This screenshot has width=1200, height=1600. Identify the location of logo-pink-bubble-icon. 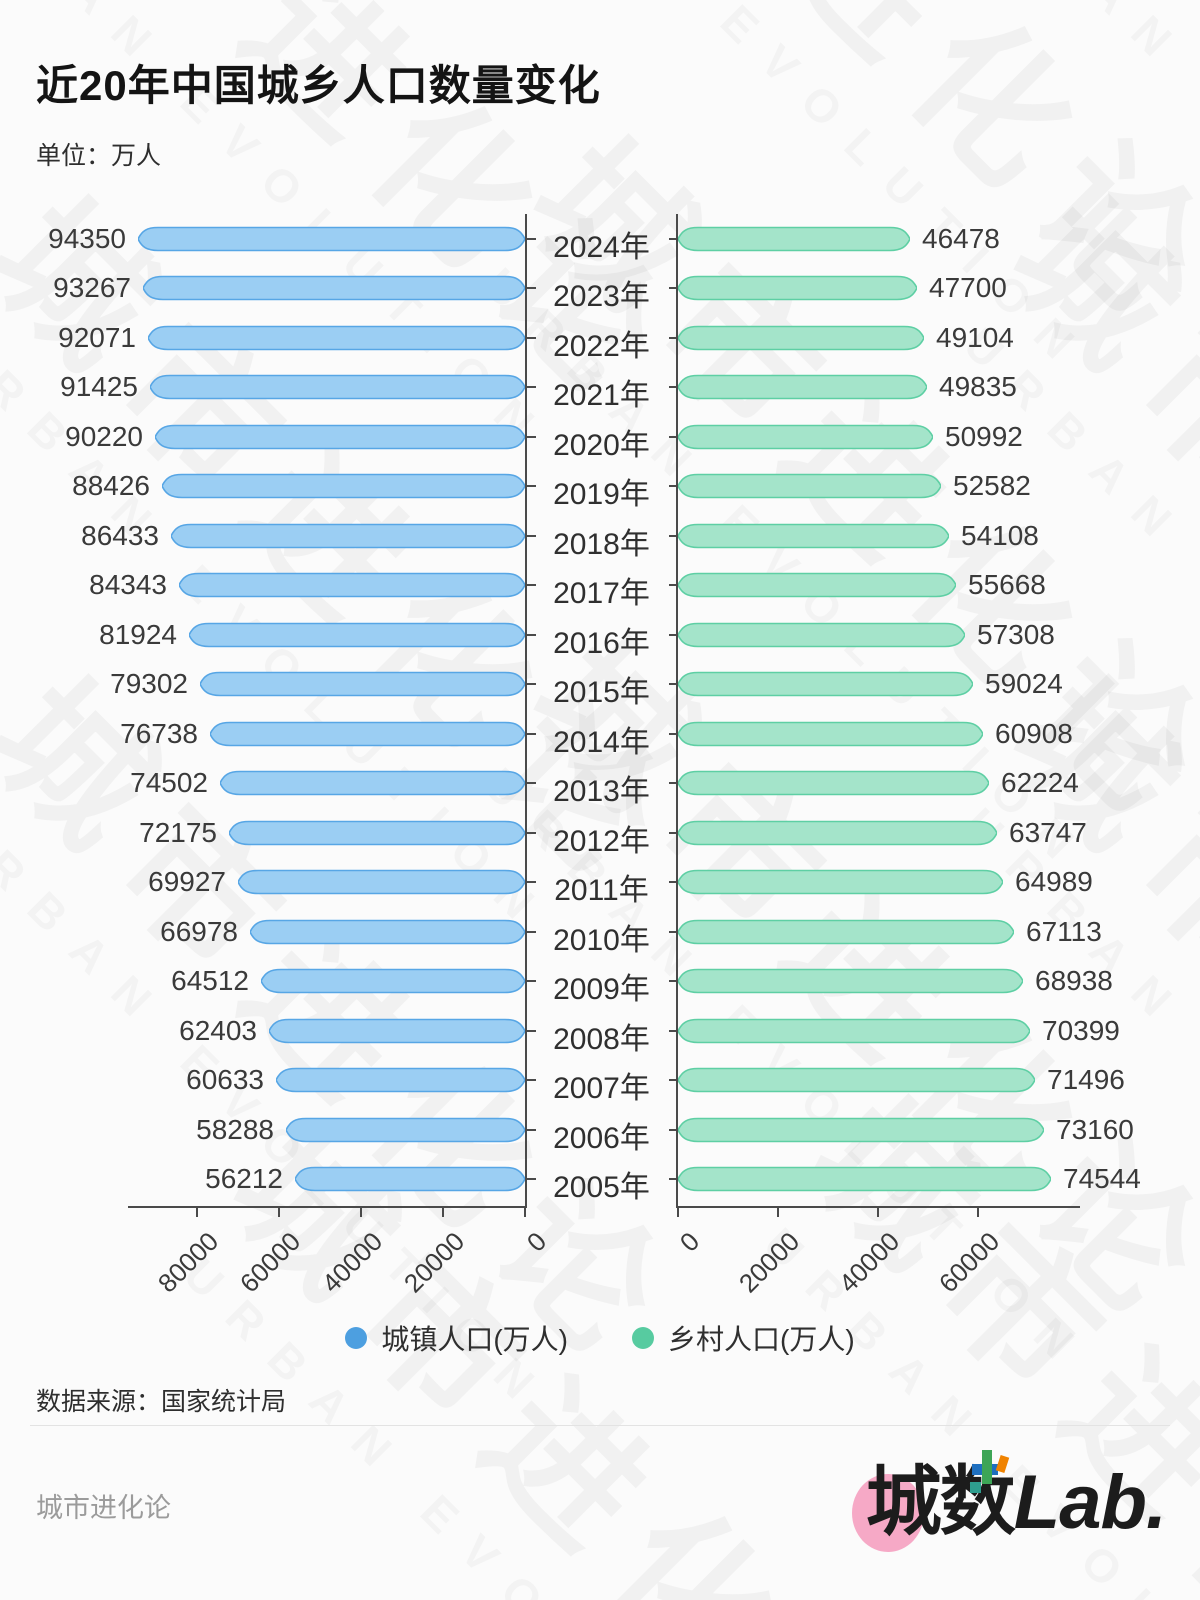
(887, 1513).